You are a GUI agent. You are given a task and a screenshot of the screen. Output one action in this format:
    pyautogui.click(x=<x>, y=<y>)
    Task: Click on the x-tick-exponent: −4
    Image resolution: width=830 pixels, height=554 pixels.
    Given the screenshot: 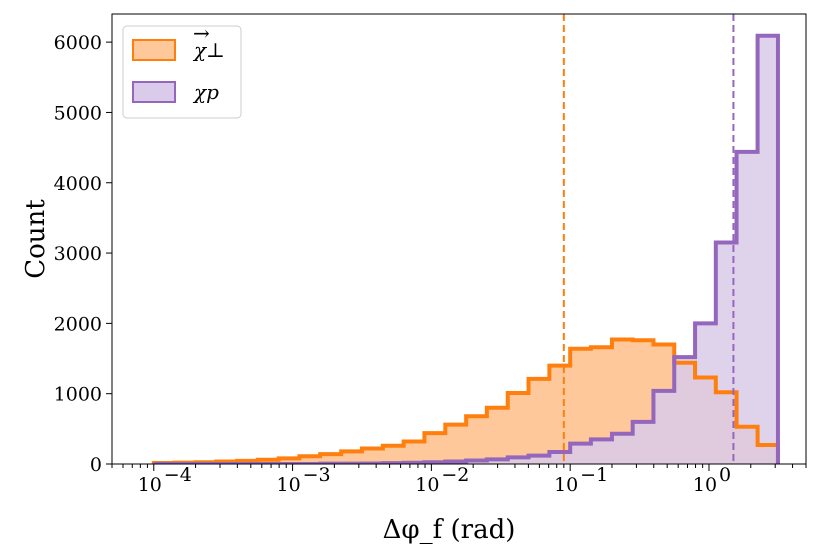 What is the action you would take?
    pyautogui.click(x=178, y=475)
    